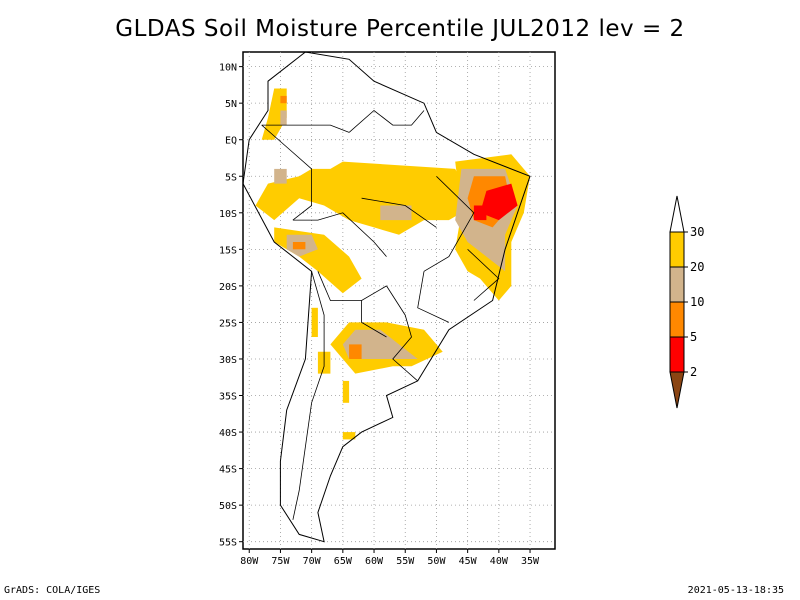  Describe the element at coordinates (735, 590) in the screenshot. I see `footer-timestamp: 2021-05-13-18:35` at that location.